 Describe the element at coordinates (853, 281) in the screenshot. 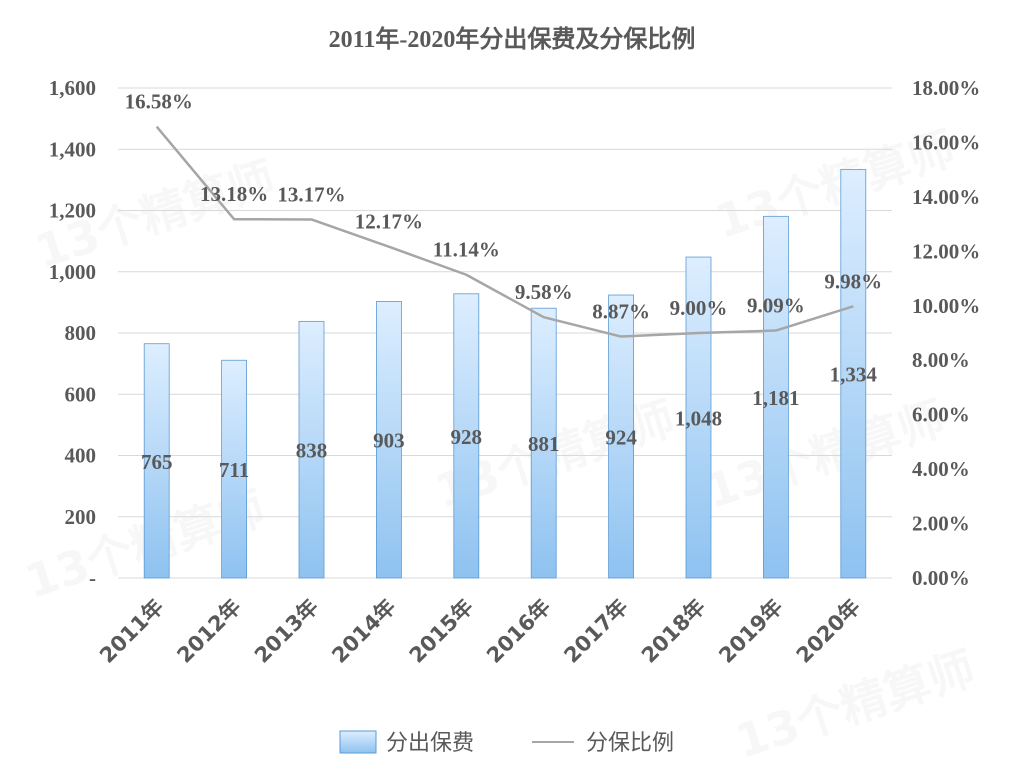

I see `line-data-label: 9.98%` at that location.